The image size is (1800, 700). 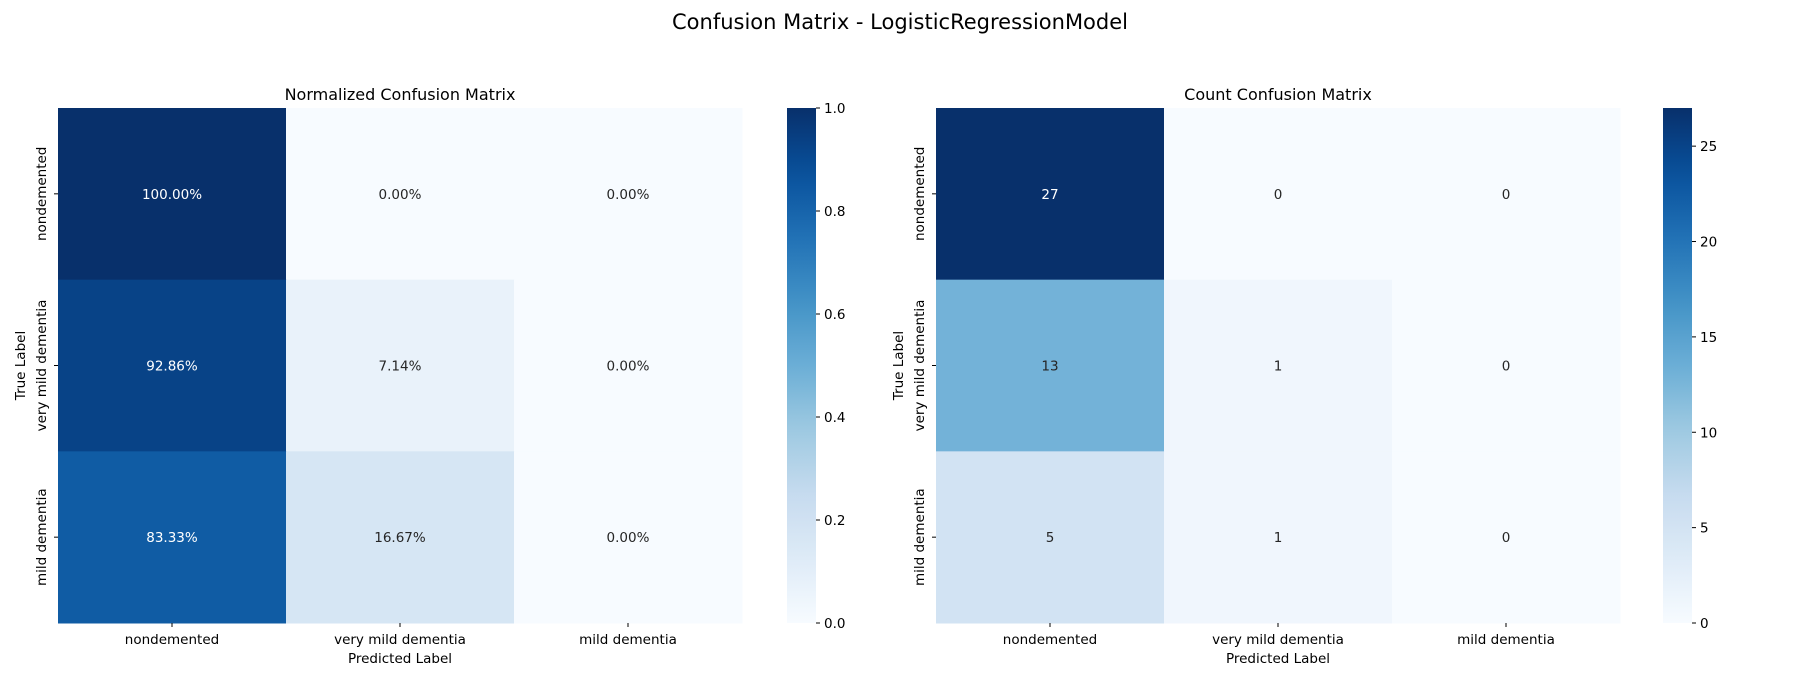 I want to click on colorbar-tick-label: 1.0, so click(x=834, y=109).